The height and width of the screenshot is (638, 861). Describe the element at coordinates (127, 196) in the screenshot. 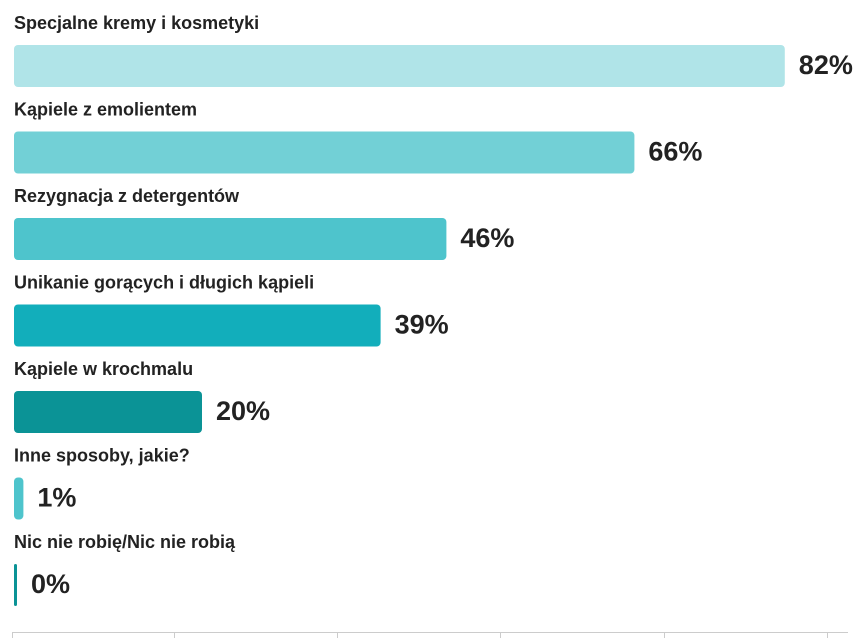

I see `category-label: Rezygnacja z detergentów` at that location.